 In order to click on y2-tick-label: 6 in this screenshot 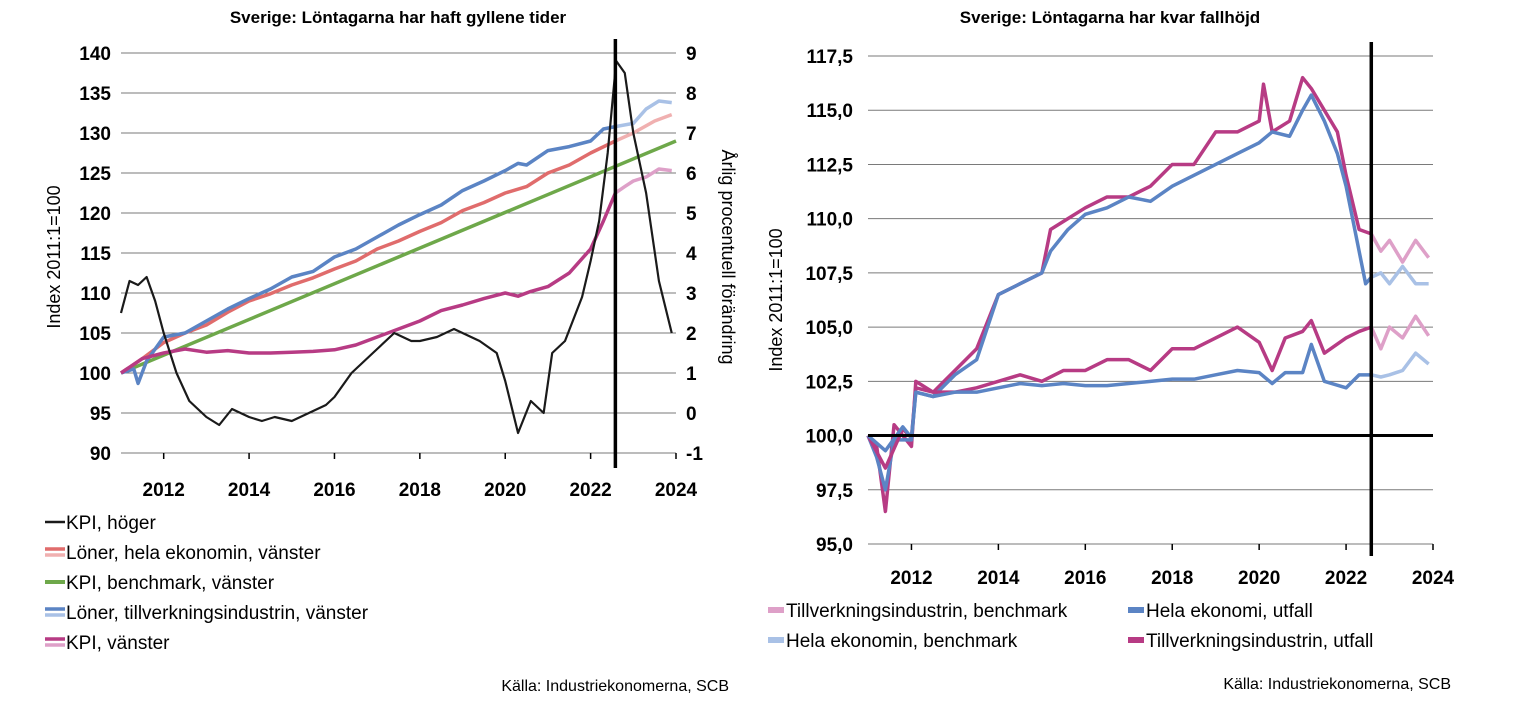, I will do `click(691, 174)`.